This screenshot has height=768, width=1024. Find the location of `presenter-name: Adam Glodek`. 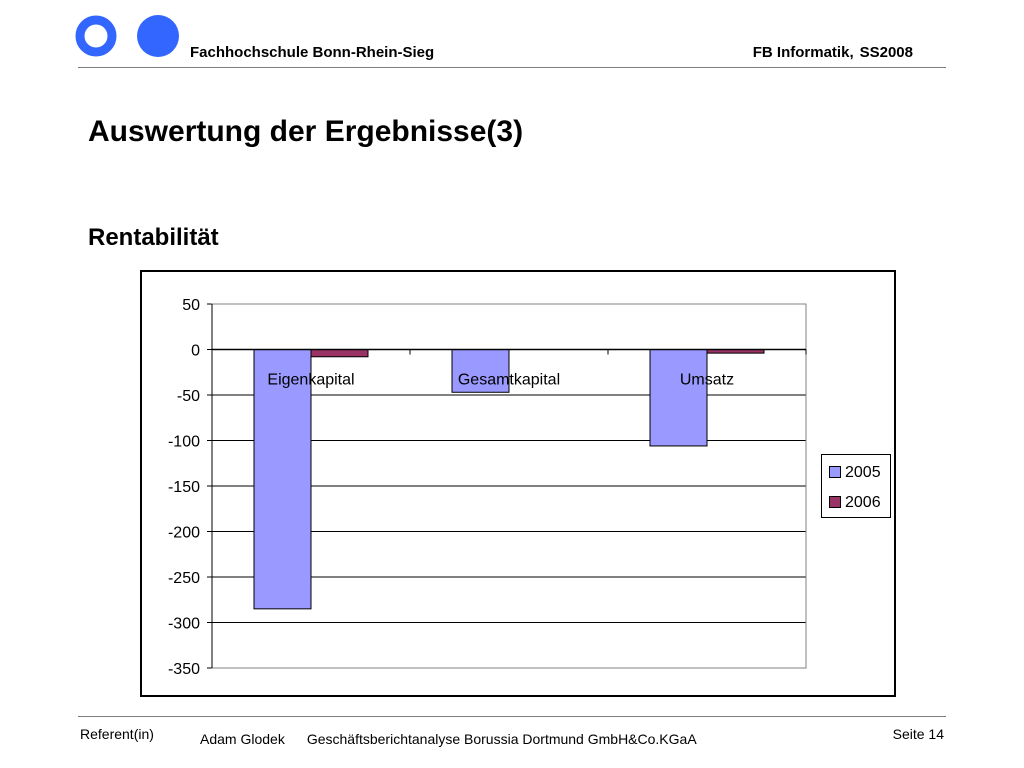

presenter-name: Adam Glodek is located at coordinates (242, 739).